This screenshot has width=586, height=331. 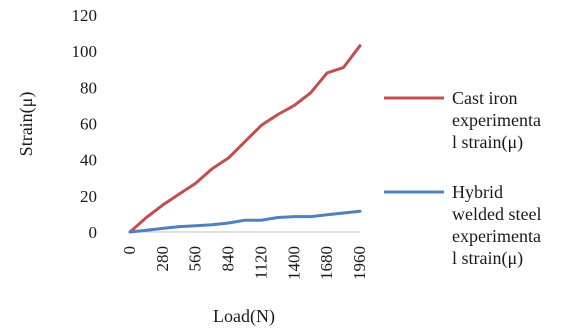 I want to click on x-tick-label: 840, so click(x=228, y=259).